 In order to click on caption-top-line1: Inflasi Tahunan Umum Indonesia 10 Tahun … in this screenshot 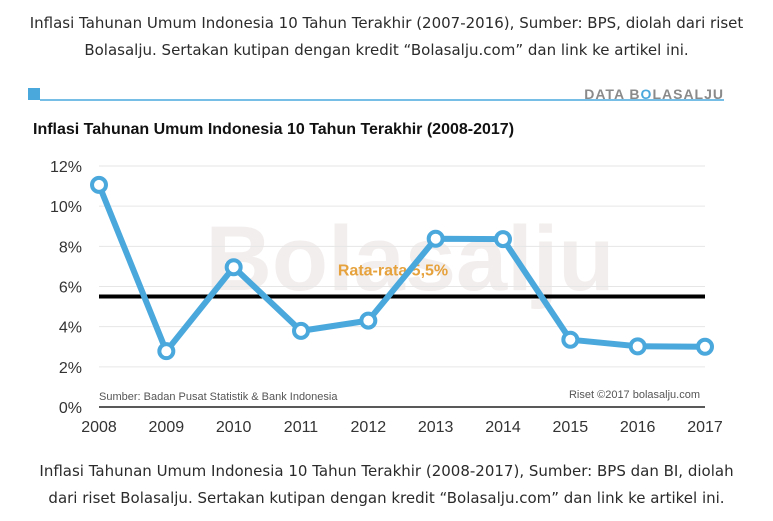, I will do `click(386, 23)`.